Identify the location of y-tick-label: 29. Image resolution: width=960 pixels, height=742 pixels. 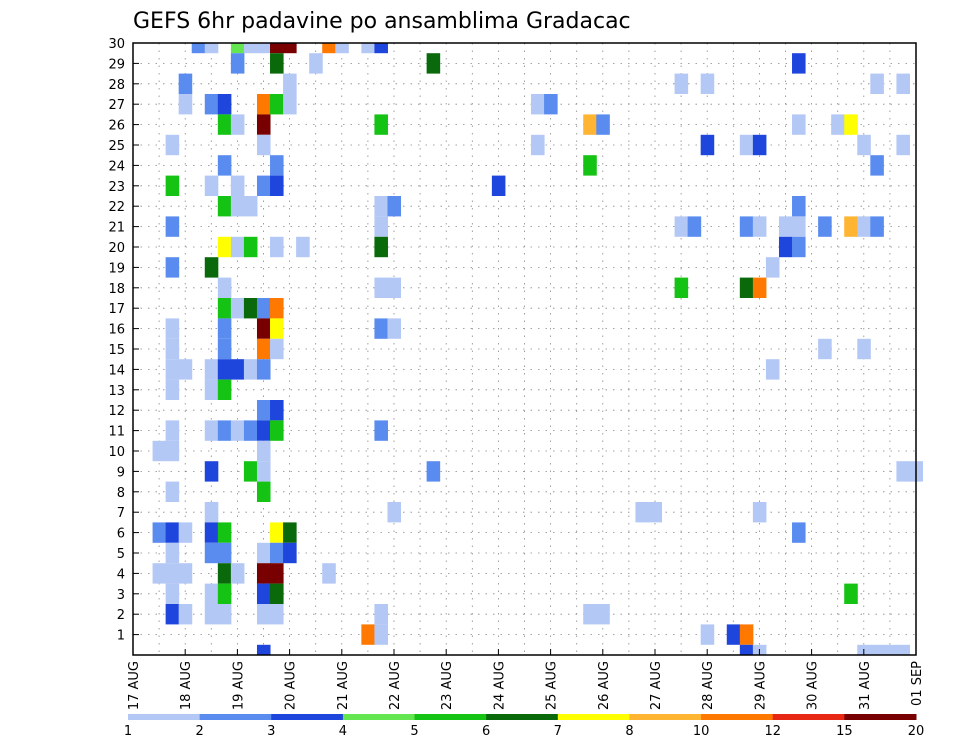
(116, 64).